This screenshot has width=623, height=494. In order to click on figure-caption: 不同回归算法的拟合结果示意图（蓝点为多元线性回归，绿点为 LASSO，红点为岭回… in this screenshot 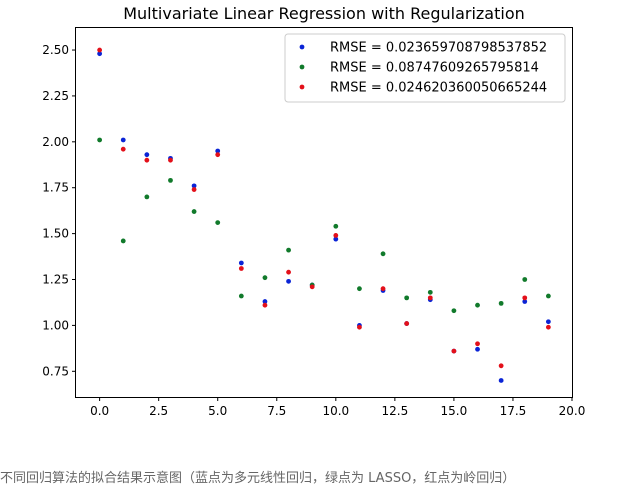, I will do `click(258, 478)`.